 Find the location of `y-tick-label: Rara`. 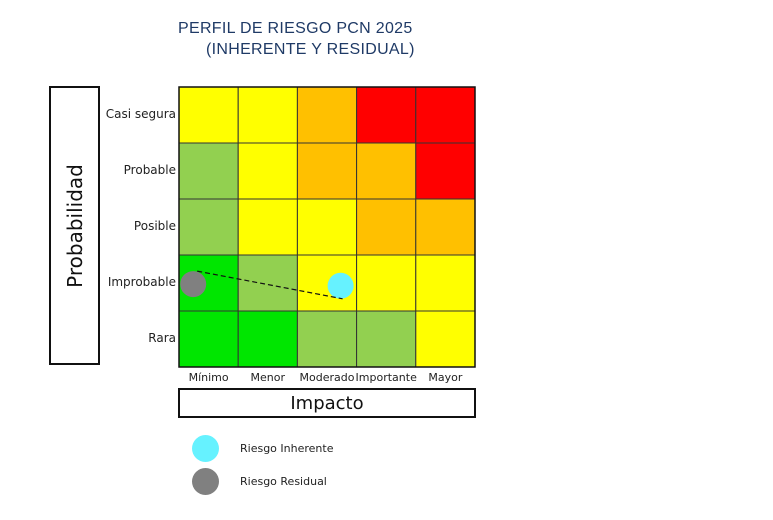

y-tick-label: Rara is located at coordinates (162, 338).